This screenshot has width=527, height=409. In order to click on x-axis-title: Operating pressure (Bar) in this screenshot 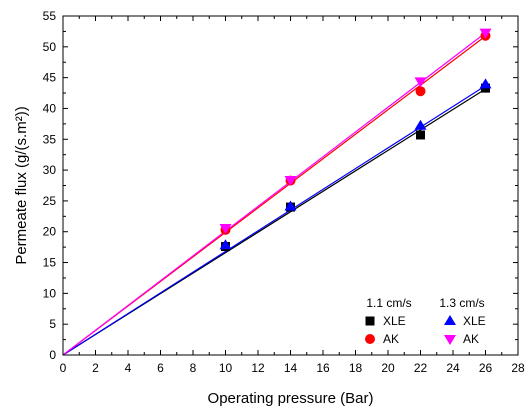, I will do `click(291, 398)`.